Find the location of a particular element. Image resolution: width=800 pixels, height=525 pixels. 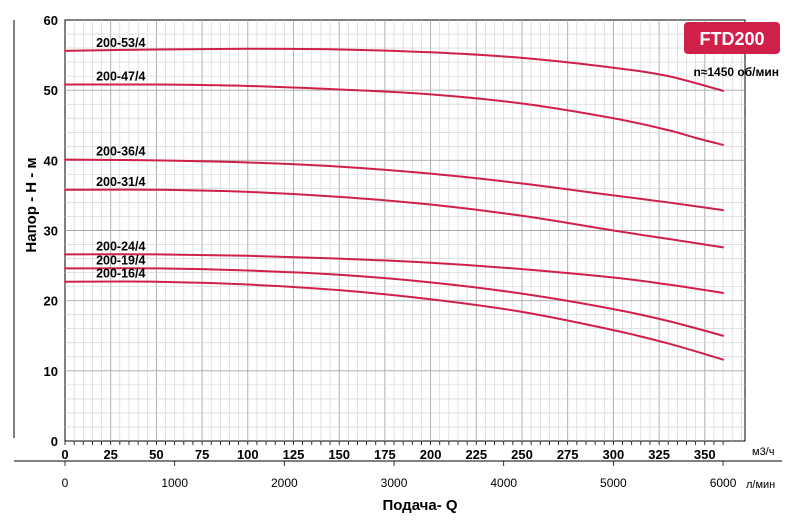

y-axis-title: Напор - H - м is located at coordinates (31, 204).